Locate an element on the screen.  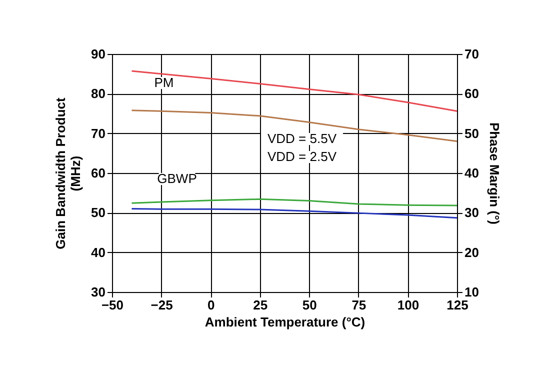
annotation: PM is located at coordinates (164, 82).